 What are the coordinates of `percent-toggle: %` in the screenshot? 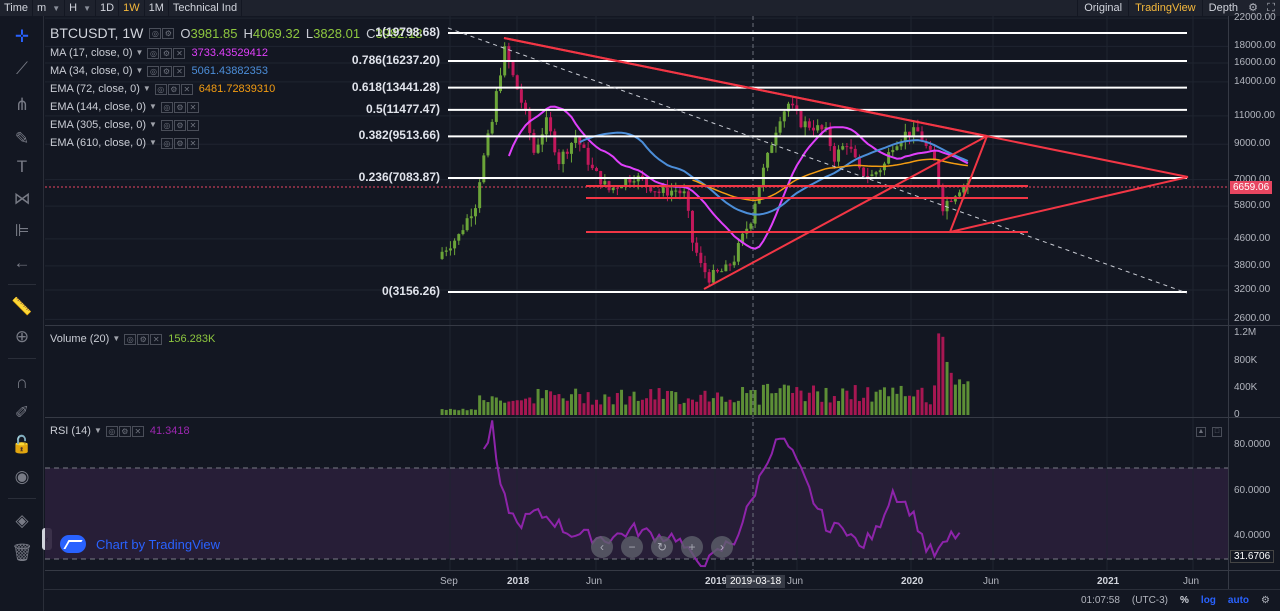 It's located at (1184, 600).